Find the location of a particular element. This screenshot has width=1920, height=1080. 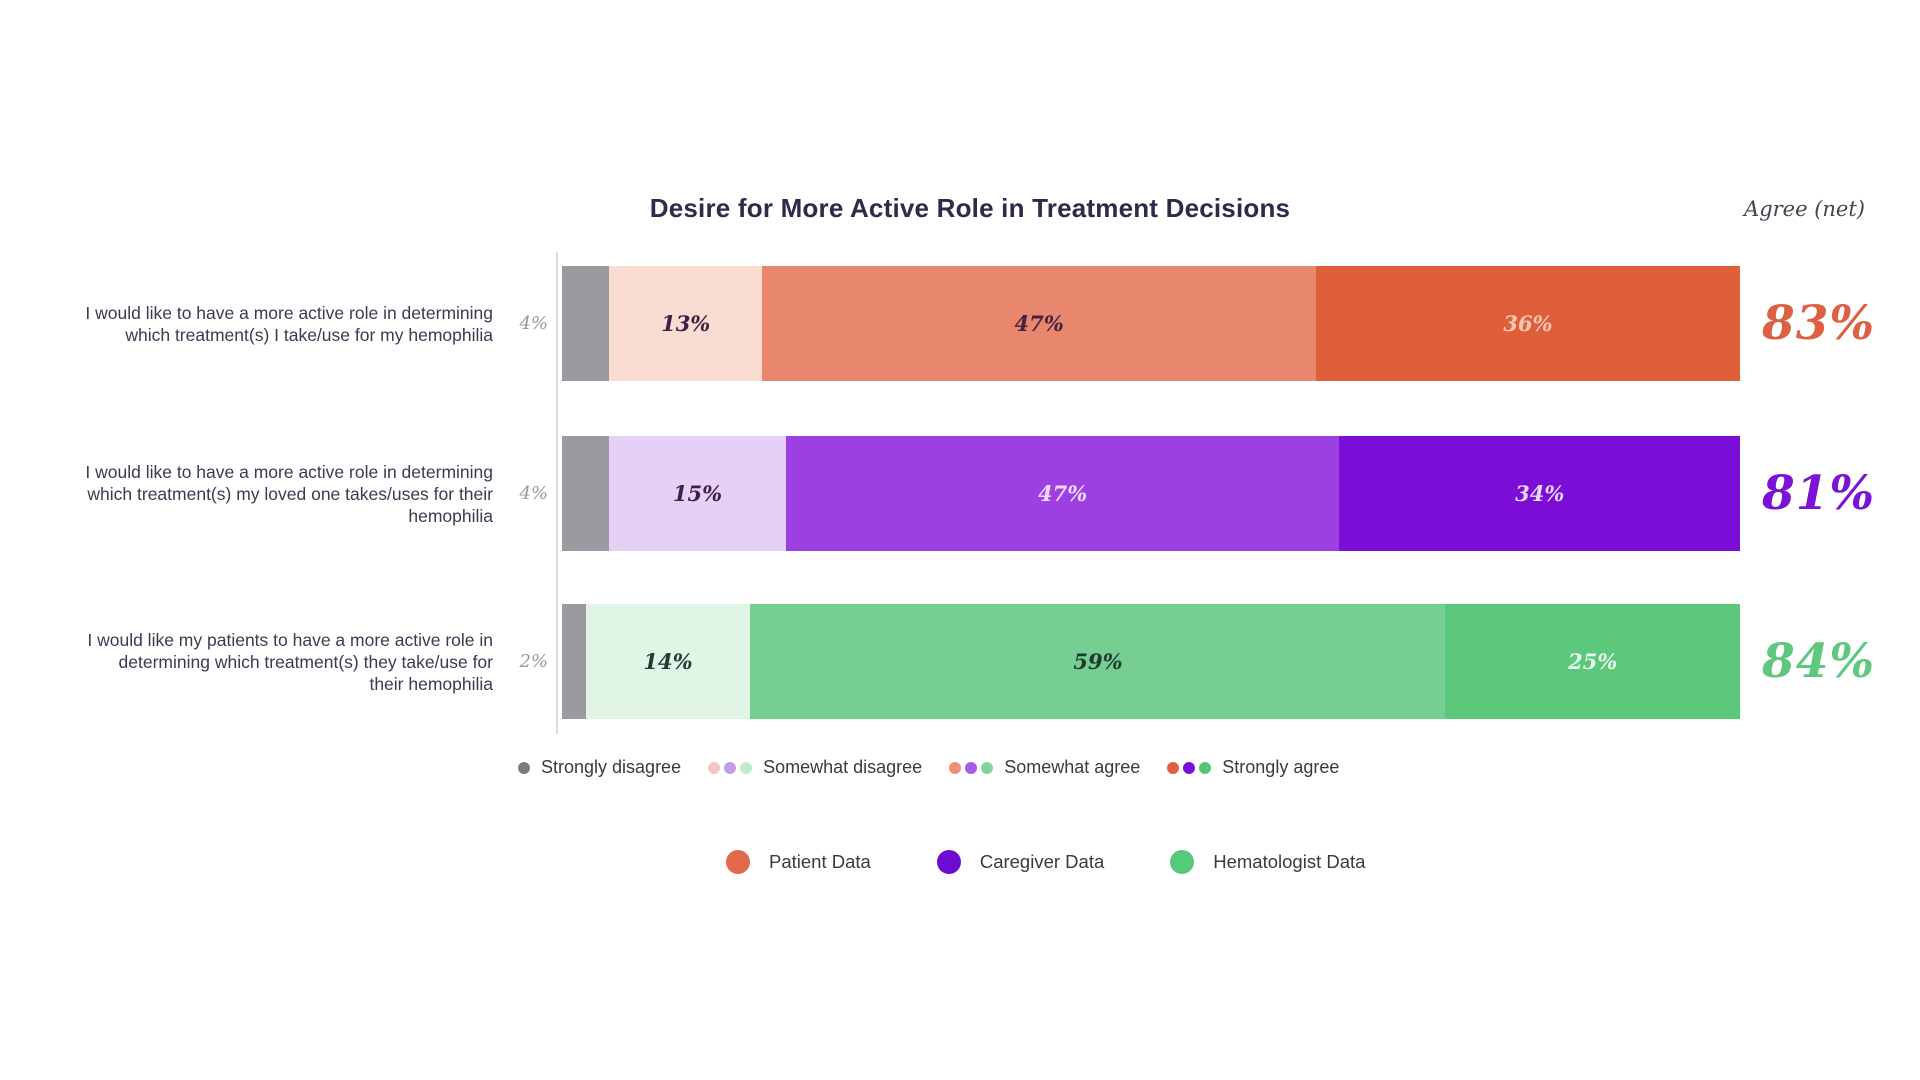

legend-item-strongly-agree: Strongly agree is located at coordinates (1253, 767).